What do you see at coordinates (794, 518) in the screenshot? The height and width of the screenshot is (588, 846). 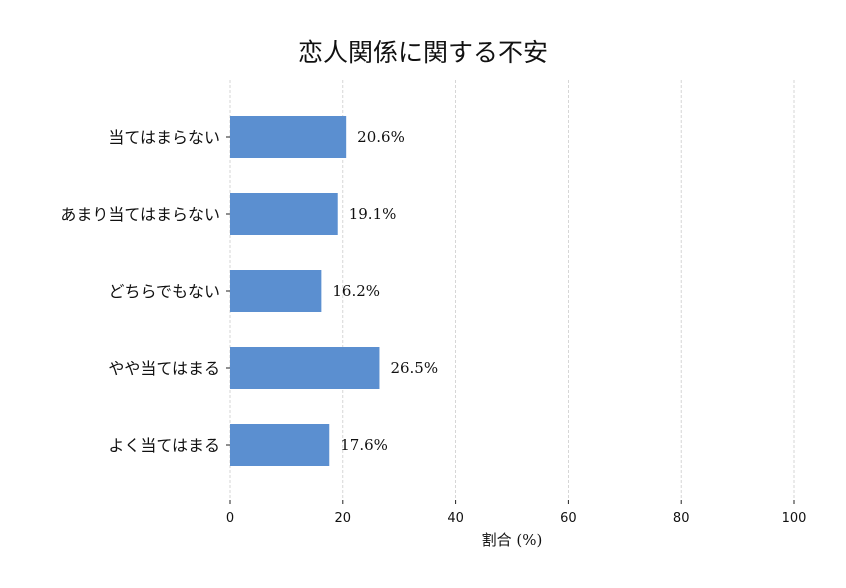 I see `x-tick-label: 100` at bounding box center [794, 518].